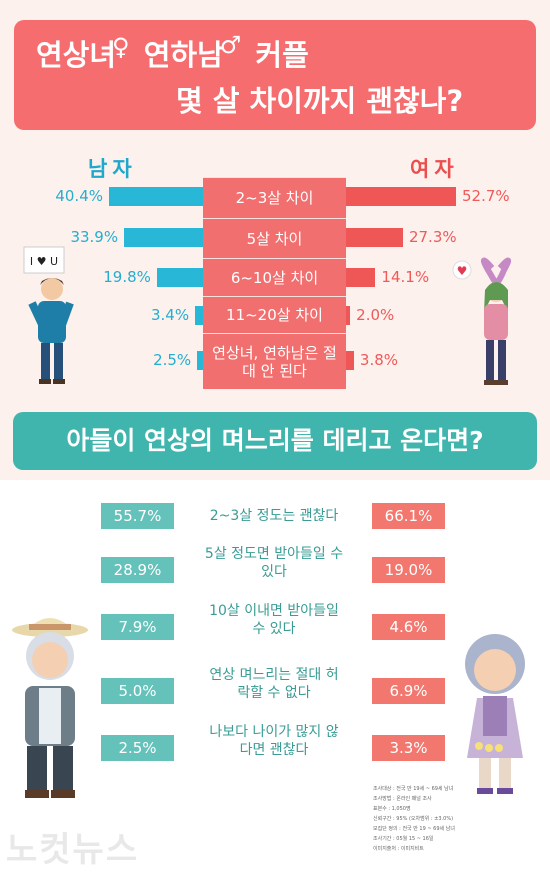 Image resolution: width=550 pixels, height=880 pixels. Describe the element at coordinates (392, 809) in the screenshot. I see `footnote-2: 표본수 : 1,050명` at that location.